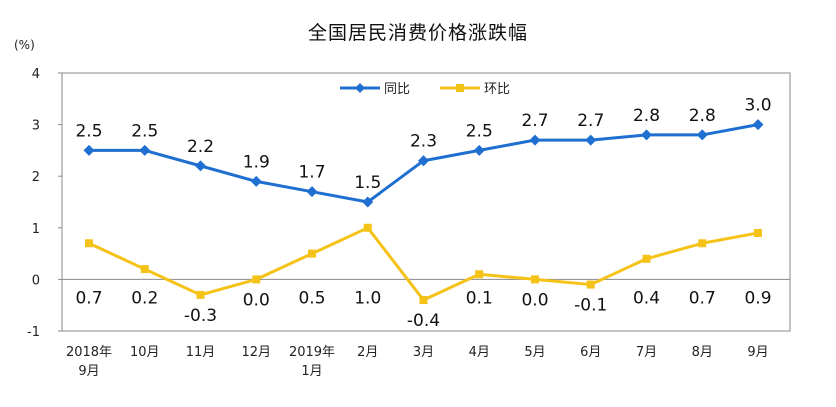 Image resolution: width=836 pixels, height=407 pixels. Describe the element at coordinates (33, 332) in the screenshot. I see `y-tick-label: -1` at that location.